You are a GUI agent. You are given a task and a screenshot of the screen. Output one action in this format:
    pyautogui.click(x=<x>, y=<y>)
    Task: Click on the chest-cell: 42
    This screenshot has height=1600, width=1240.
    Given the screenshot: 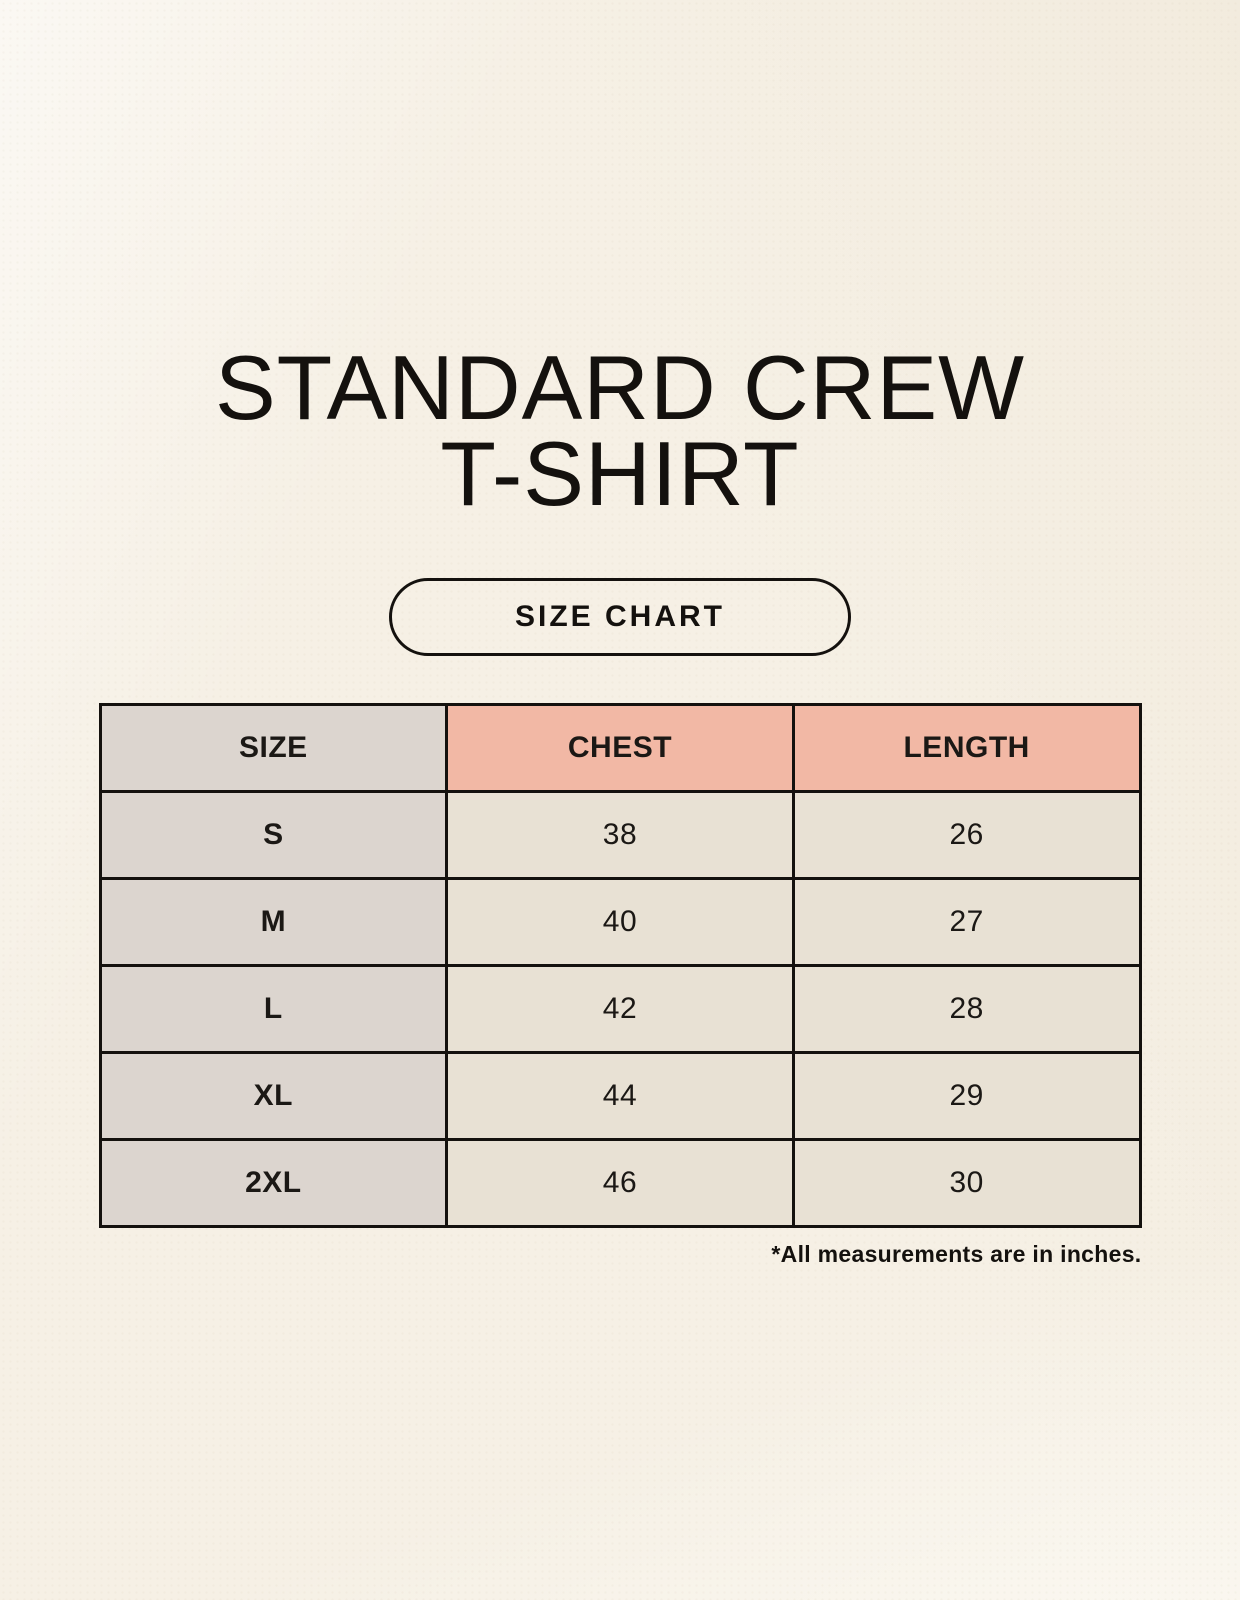 What is the action you would take?
    pyautogui.click(x=620, y=1009)
    